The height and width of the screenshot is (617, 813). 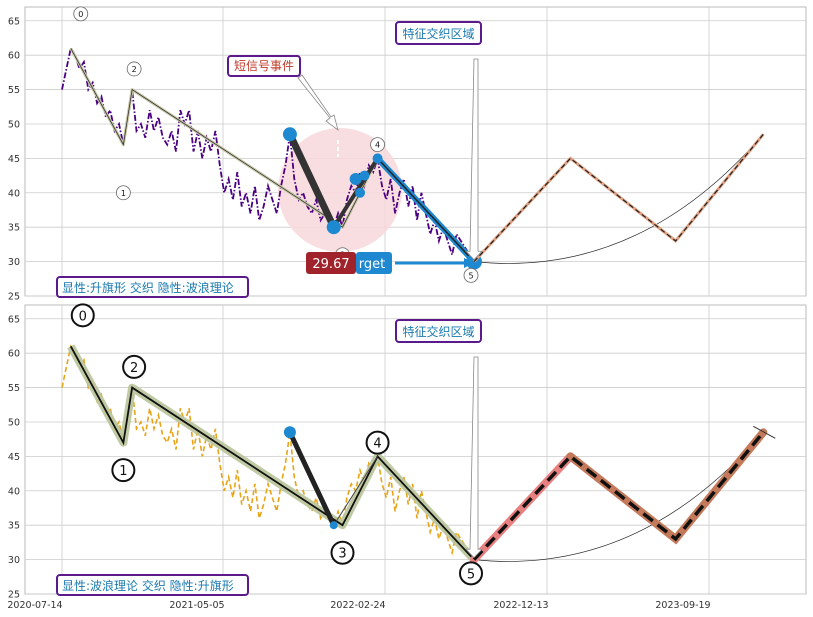 What do you see at coordinates (148, 287) in the screenshot?
I see `footer-text: 显性:升旗形 交织 隐性:波浪理论` at bounding box center [148, 287].